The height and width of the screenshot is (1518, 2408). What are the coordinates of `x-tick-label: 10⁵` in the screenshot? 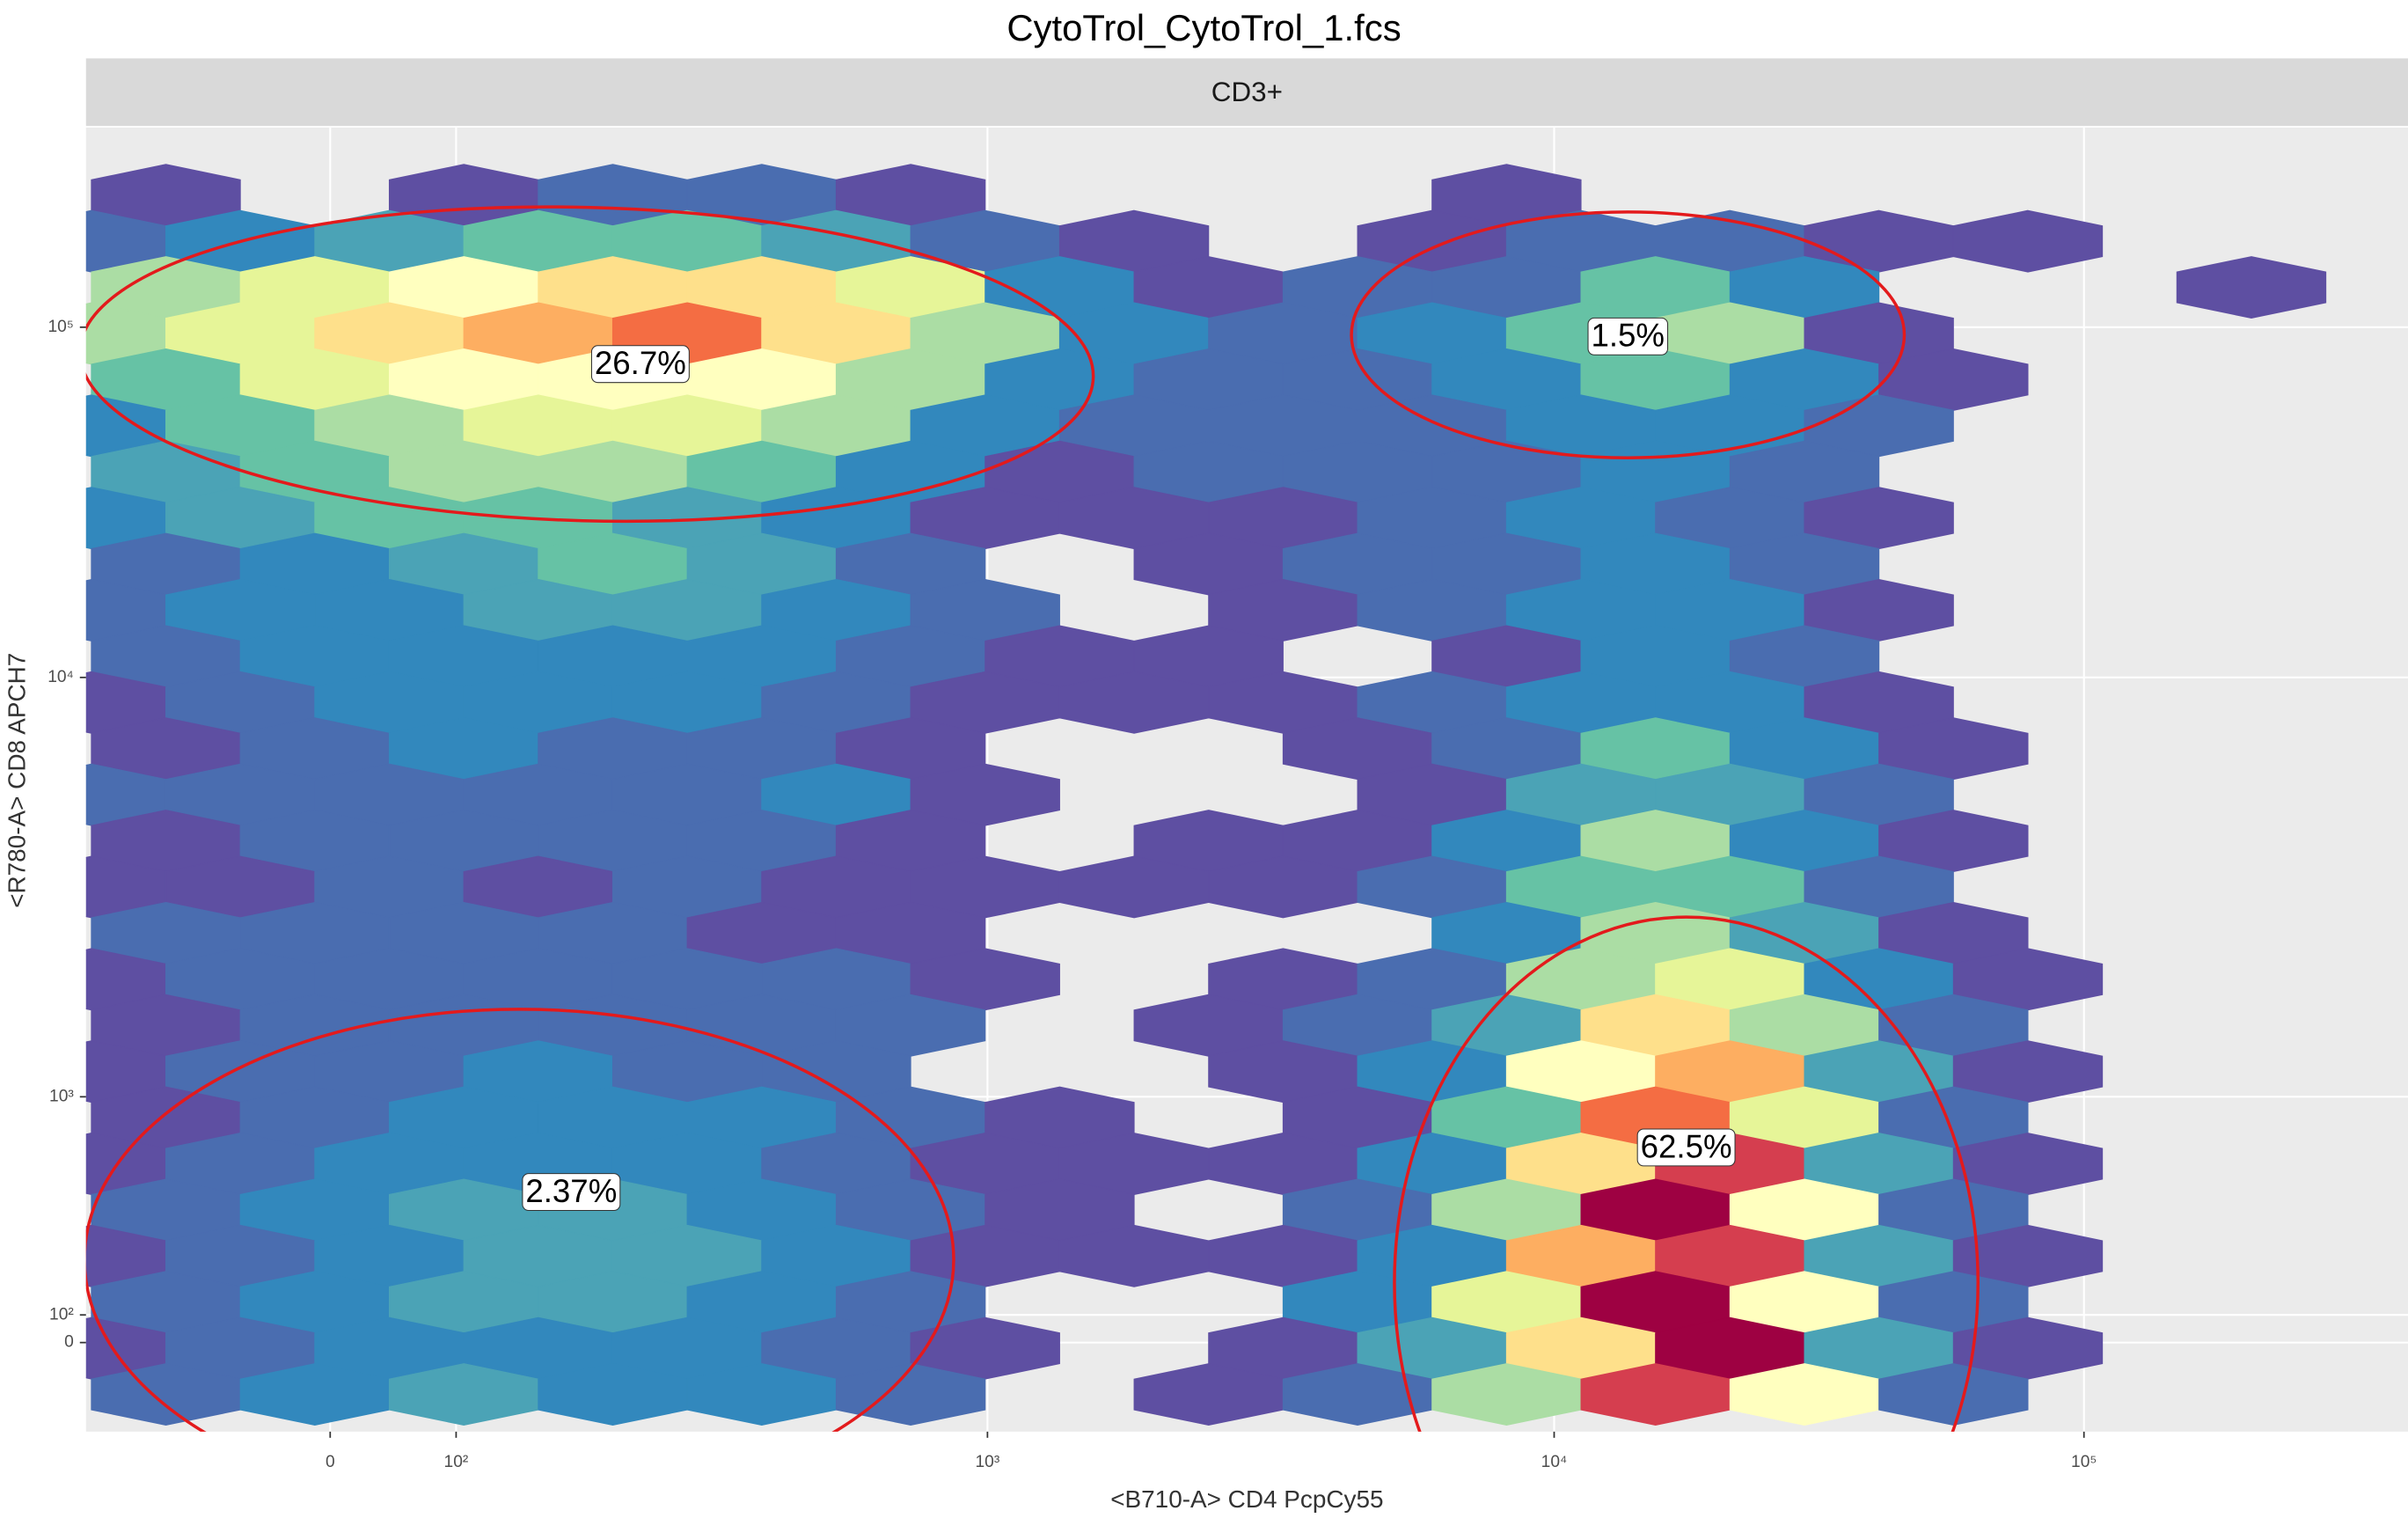 It's located at (2084, 1462).